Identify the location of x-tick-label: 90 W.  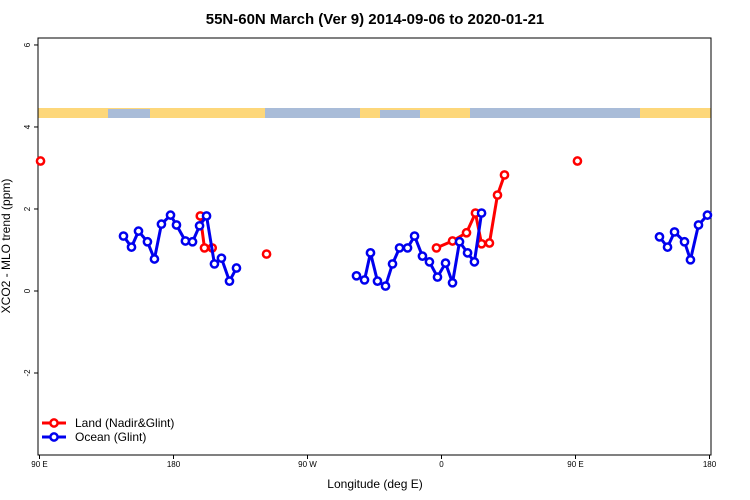
(307, 464).